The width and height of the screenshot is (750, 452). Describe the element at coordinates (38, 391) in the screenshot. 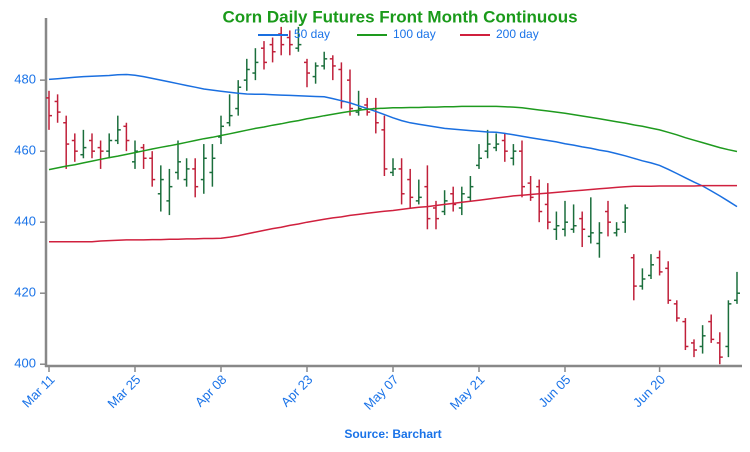

I see `x-tick-label: Mar 11` at that location.